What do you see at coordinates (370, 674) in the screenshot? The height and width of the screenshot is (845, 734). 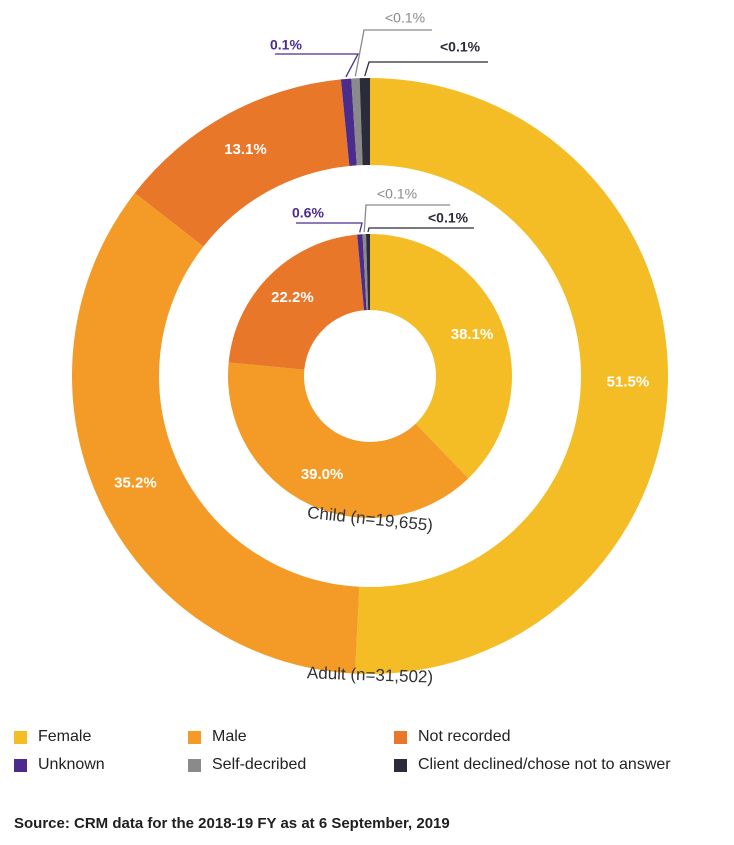 I see `adult-ring-name: Adult (n=31,502)` at bounding box center [370, 674].